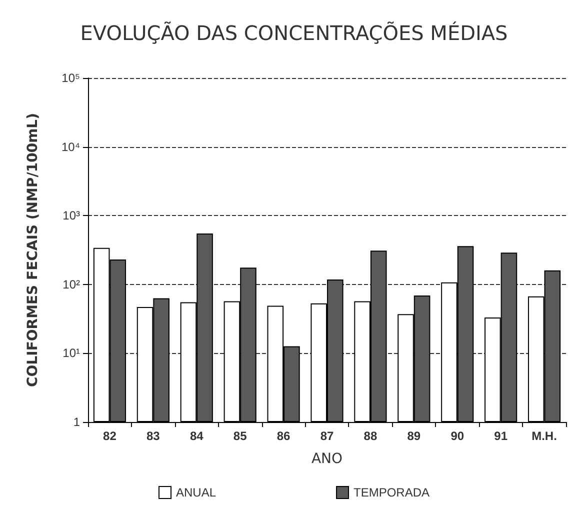 The width and height of the screenshot is (588, 520). Describe the element at coordinates (240, 436) in the screenshot. I see `x-tick-label: 85` at that location.